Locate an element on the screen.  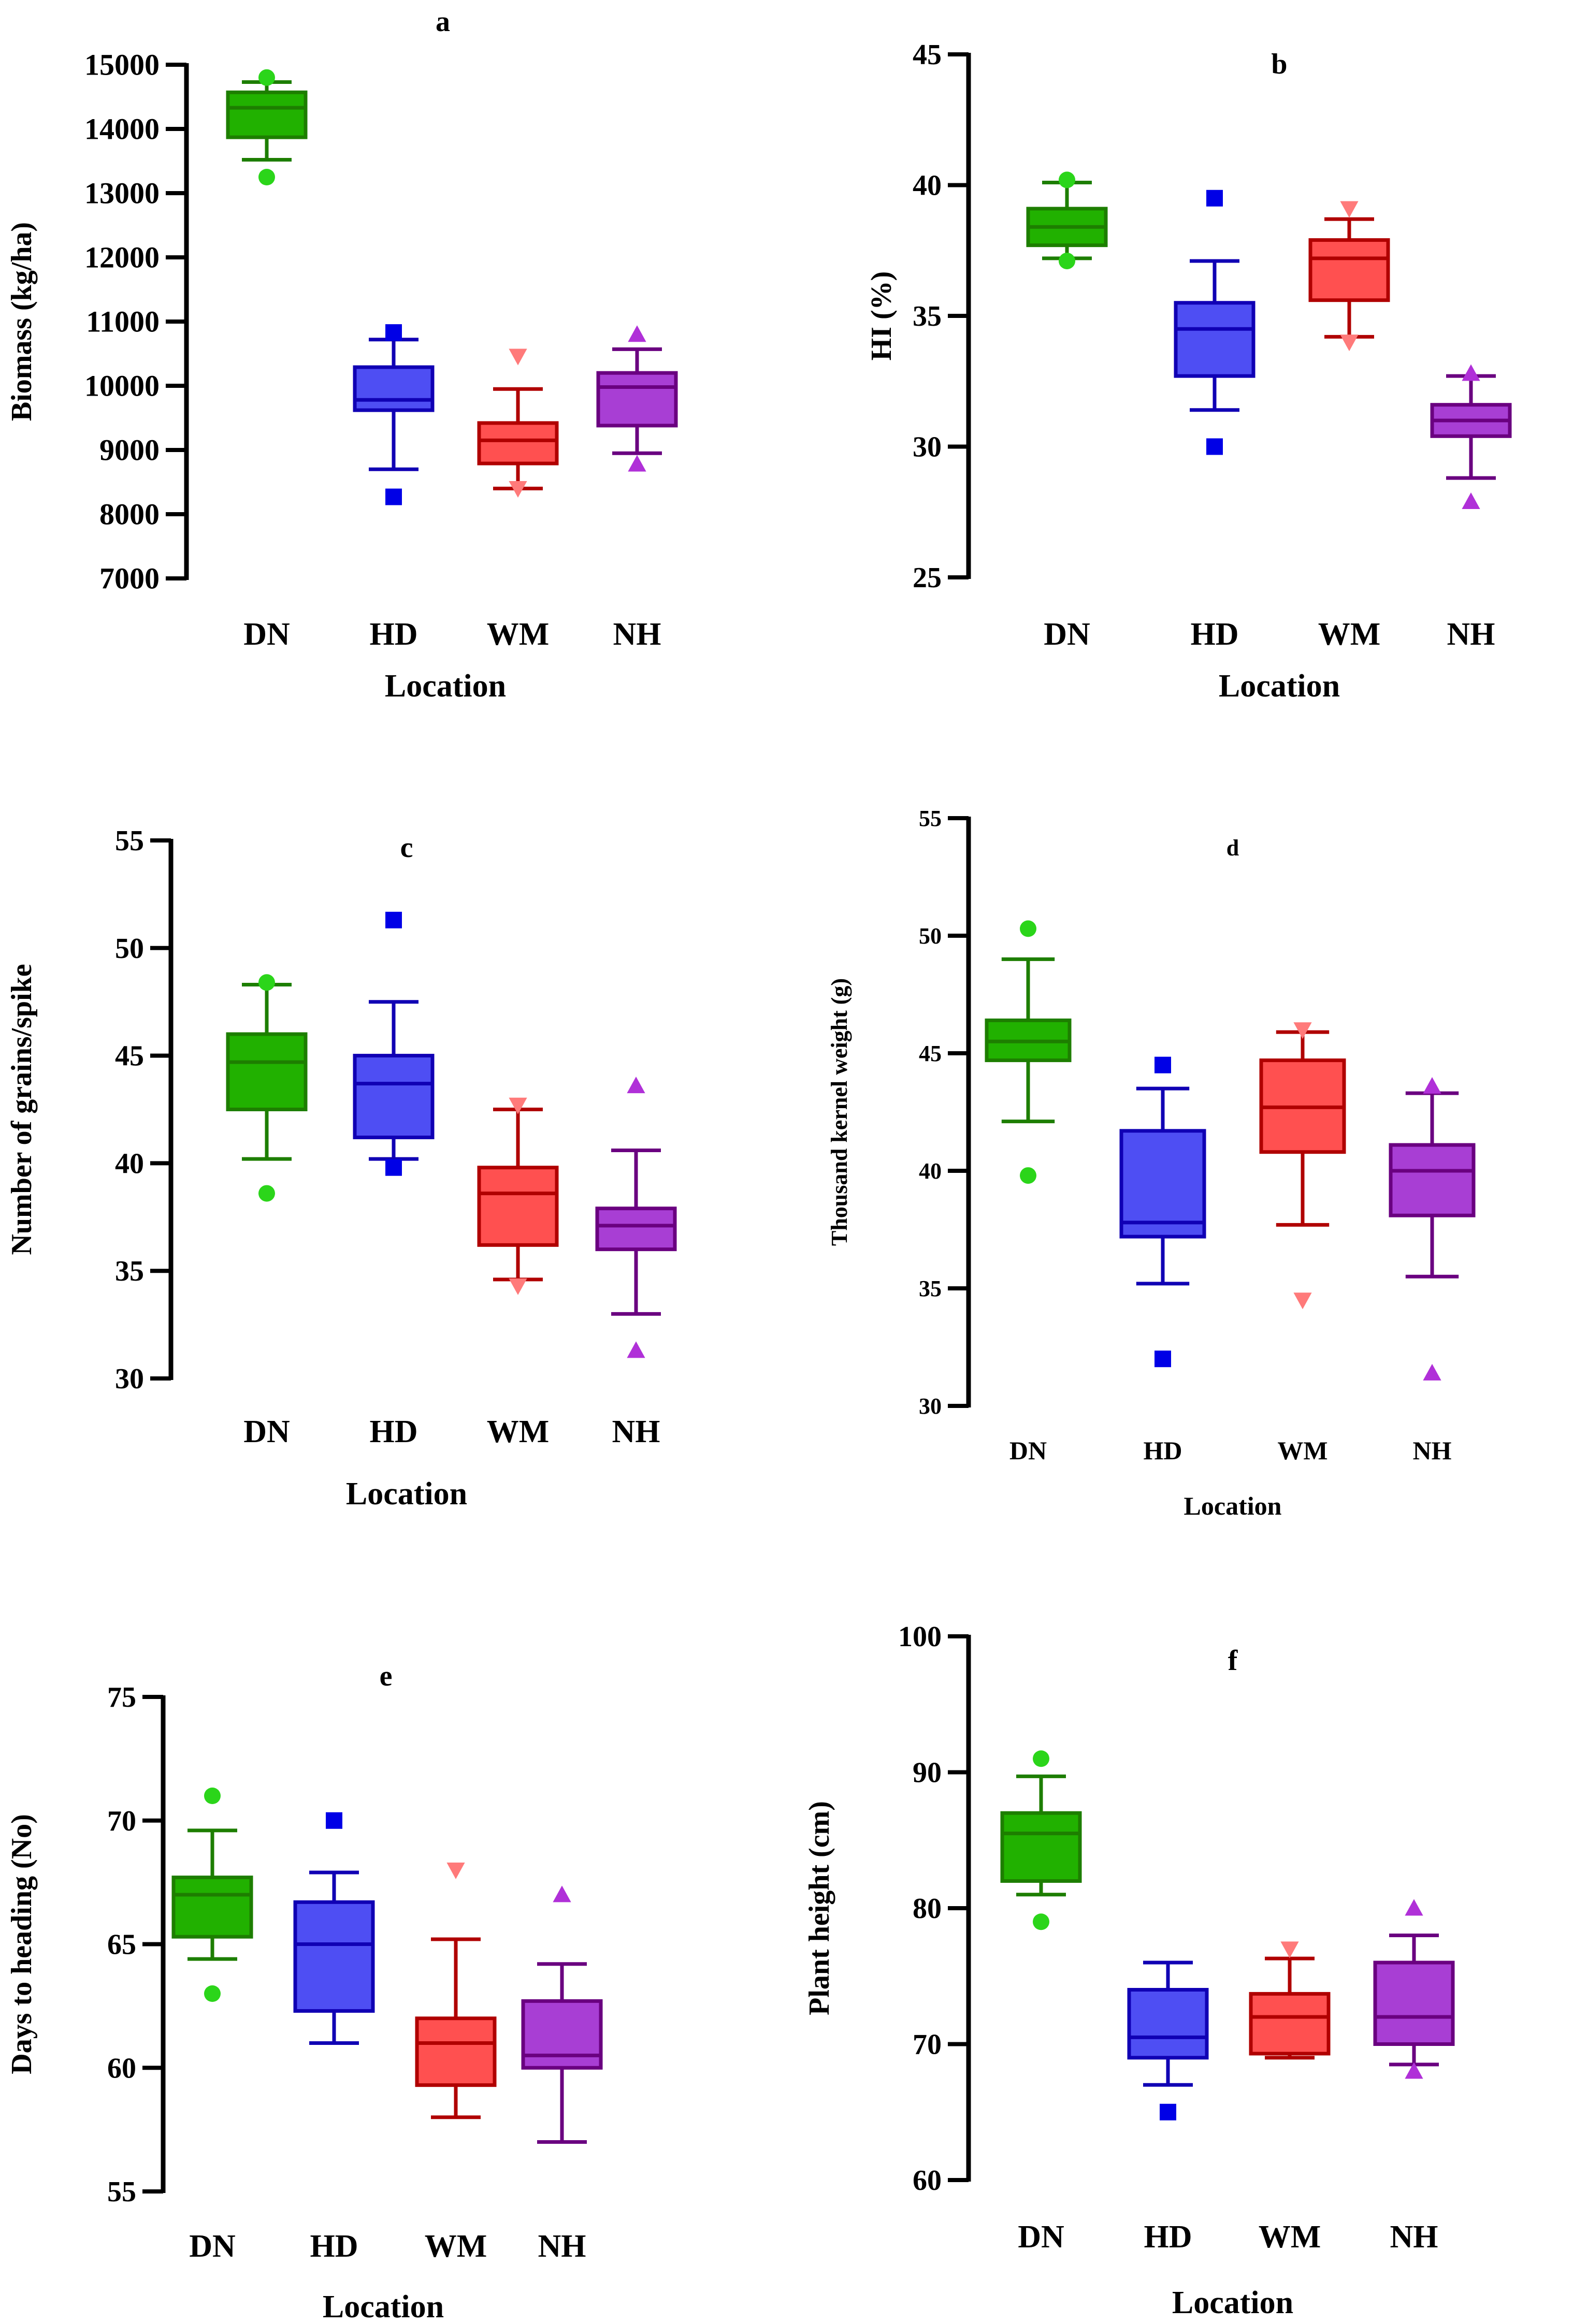
y-tick-label: 12000 is located at coordinates (122, 257).